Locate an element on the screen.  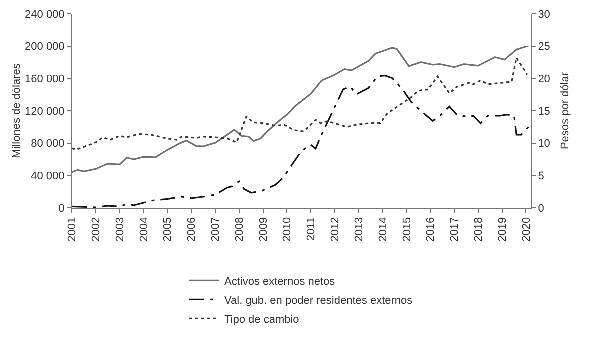
x-tick-label: 2015 is located at coordinates (407, 229).